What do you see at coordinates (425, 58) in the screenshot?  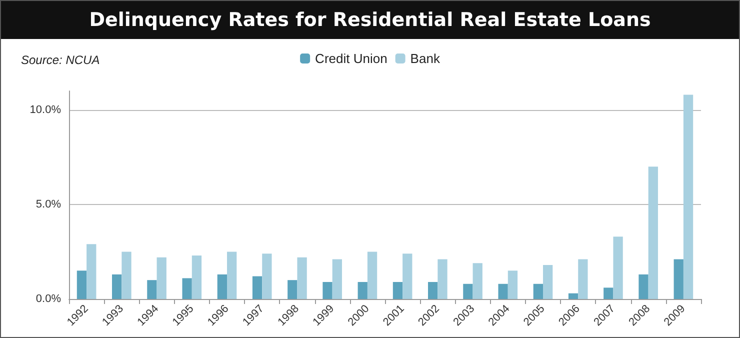 I see `legend-label: Bank` at bounding box center [425, 58].